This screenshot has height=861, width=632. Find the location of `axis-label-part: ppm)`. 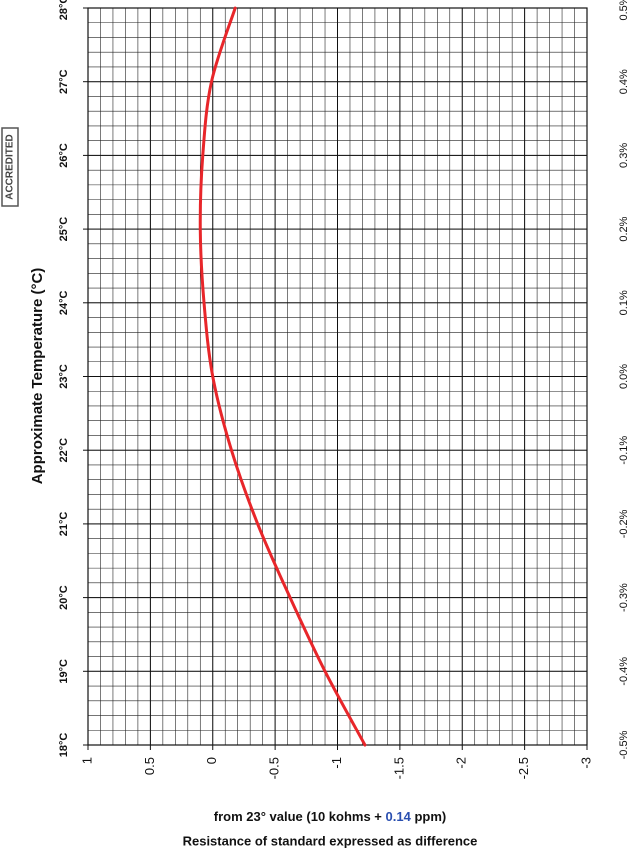

axis-label-part: ppm) is located at coordinates (428, 816).